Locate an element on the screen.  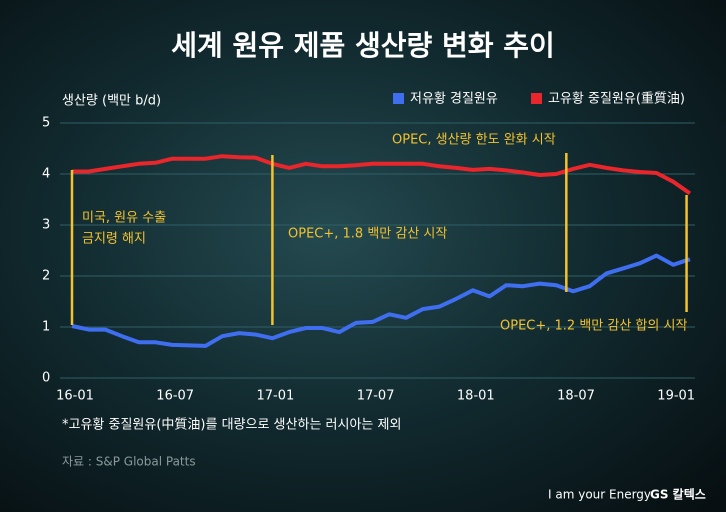
y-tick-label: 0 is located at coordinates (46, 378).